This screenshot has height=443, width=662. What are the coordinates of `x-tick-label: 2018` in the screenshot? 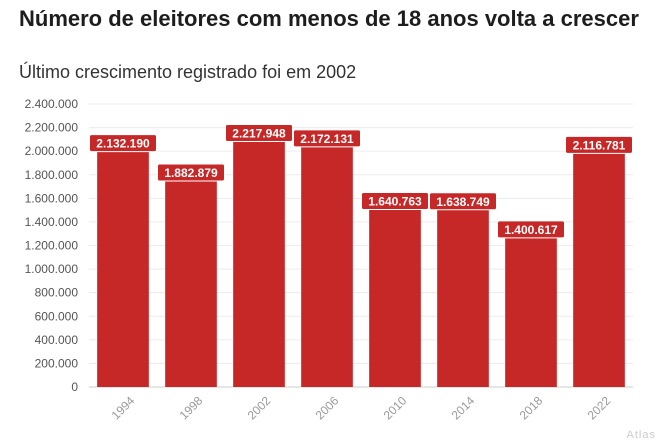 It's located at (531, 407).